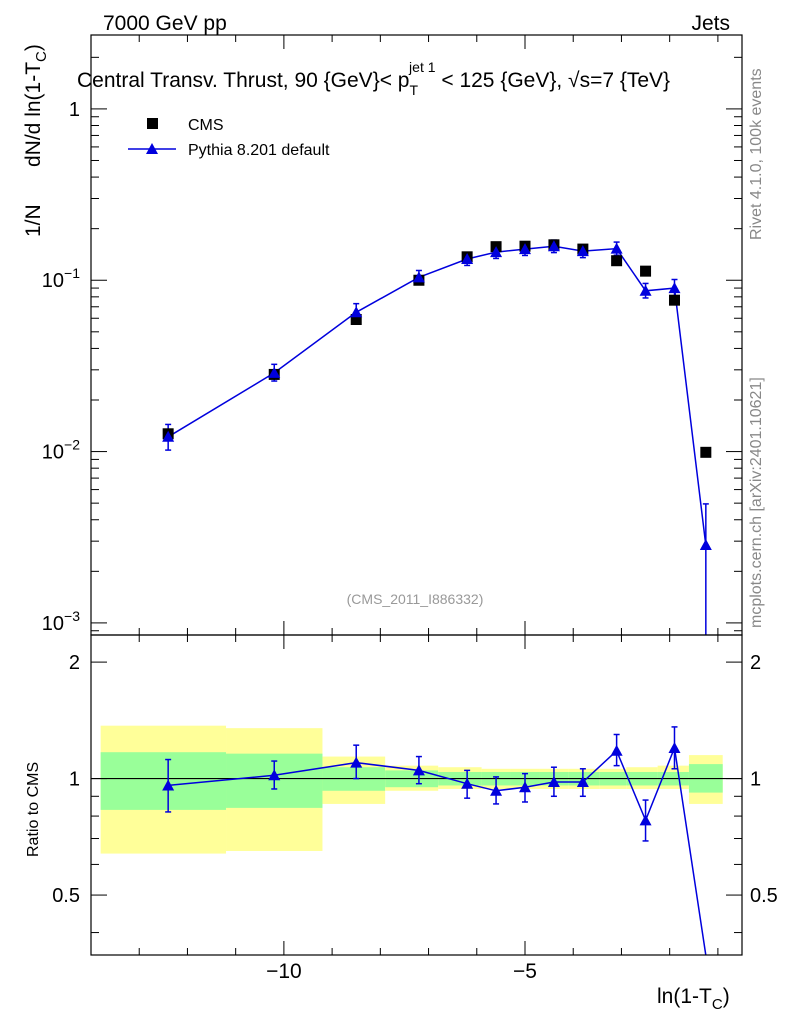 This screenshot has width=786, height=1024. Describe the element at coordinates (61, 450) in the screenshot. I see `y-tick-label: 10⁻²` at that location.